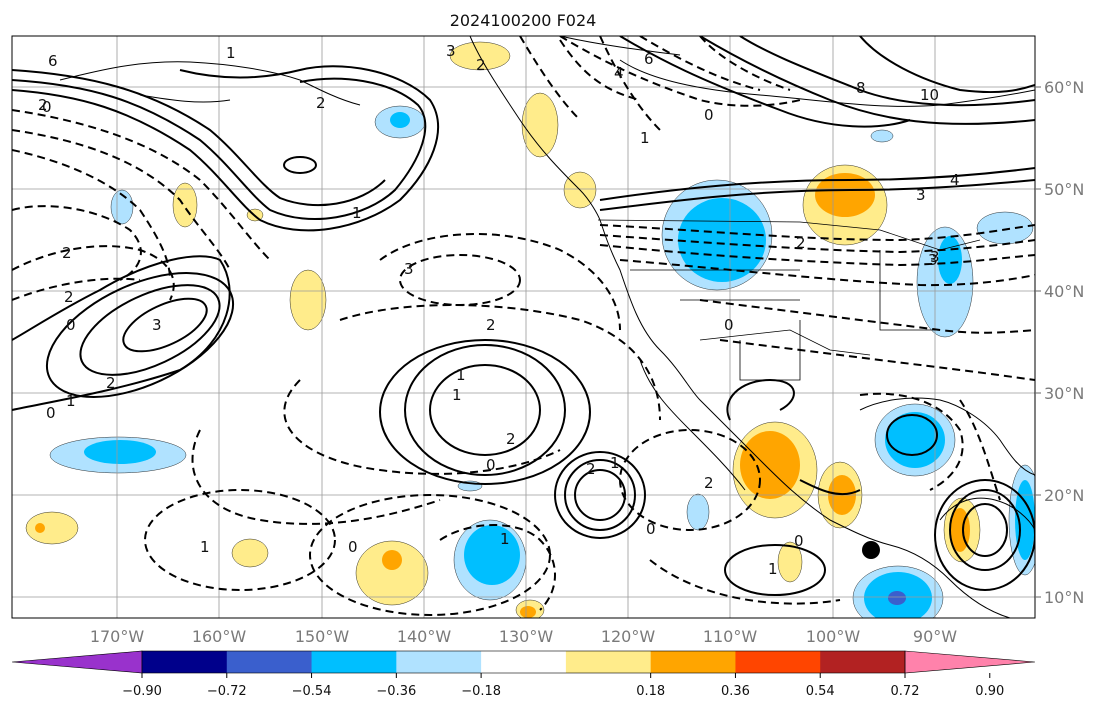  I want to click on colorbar-tick-label: −0.90, so click(142, 691).